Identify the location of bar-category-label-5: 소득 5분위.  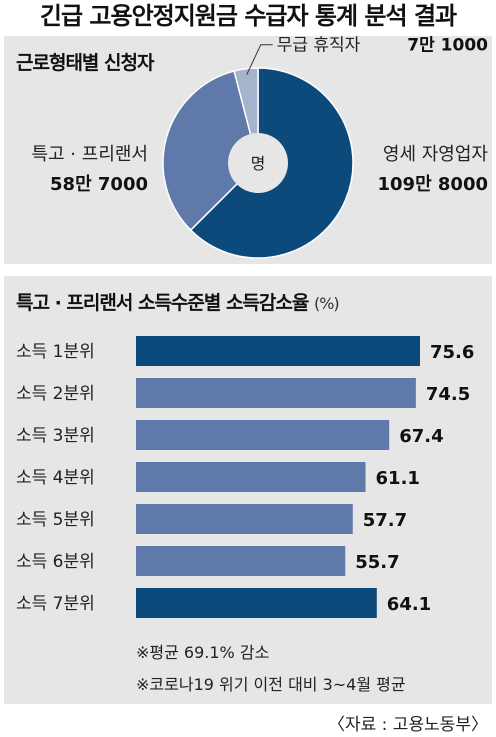
(55, 520).